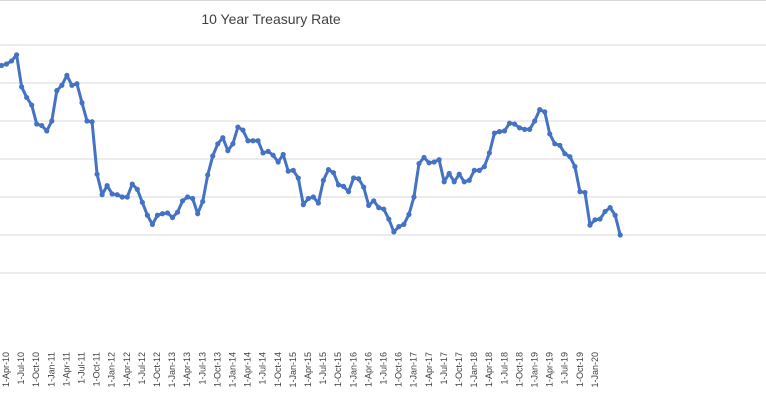  Describe the element at coordinates (519, 369) in the screenshot. I see `x-tick-label: 1-Oct-18` at that location.